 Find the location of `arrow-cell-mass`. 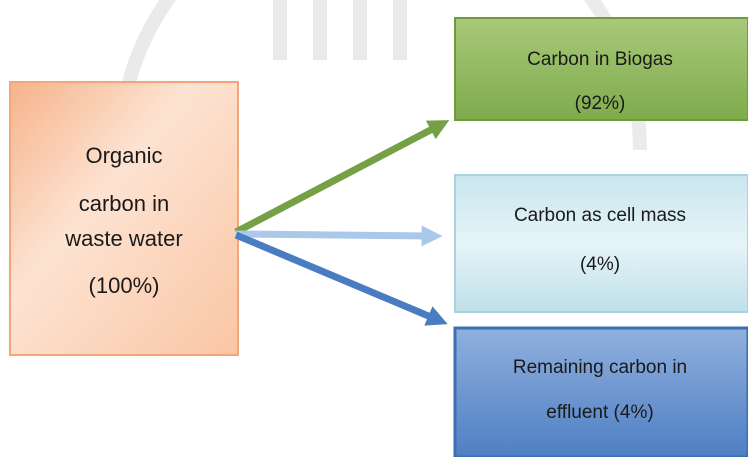

arrow-cell-mass is located at coordinates (339, 236).